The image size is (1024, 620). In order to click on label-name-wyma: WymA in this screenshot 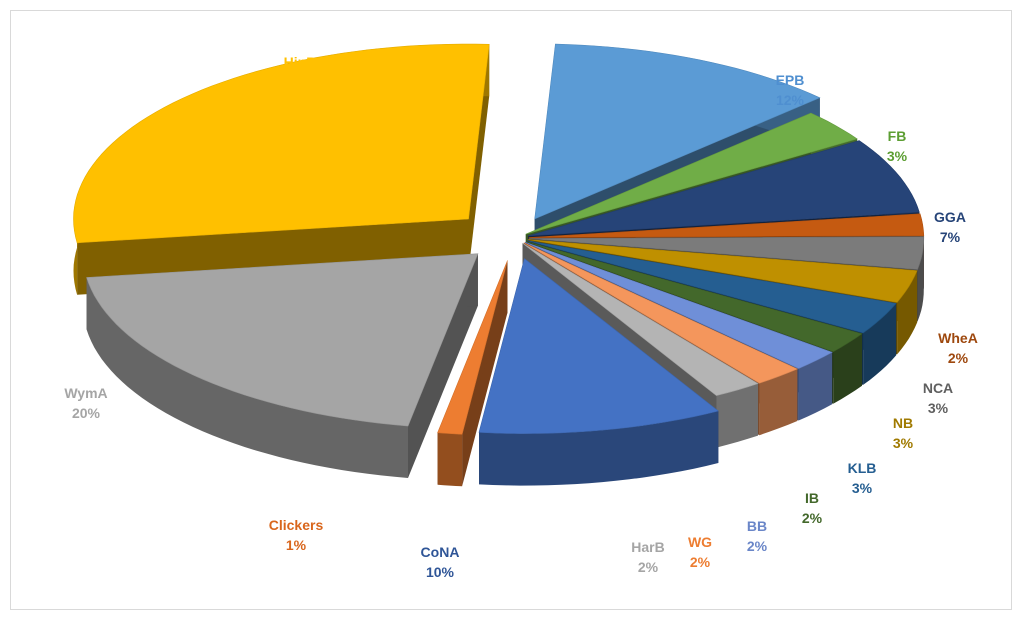, I will do `click(85, 393)`.